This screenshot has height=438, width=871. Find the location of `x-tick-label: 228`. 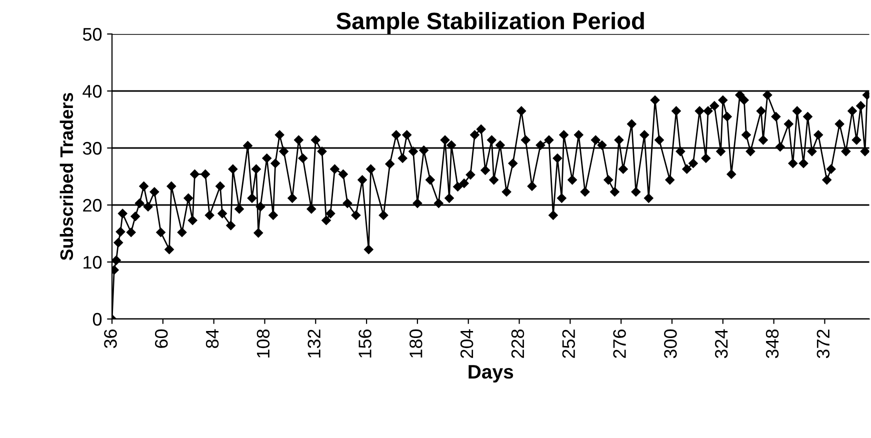

x-tick-label: 228 is located at coordinates (517, 344).